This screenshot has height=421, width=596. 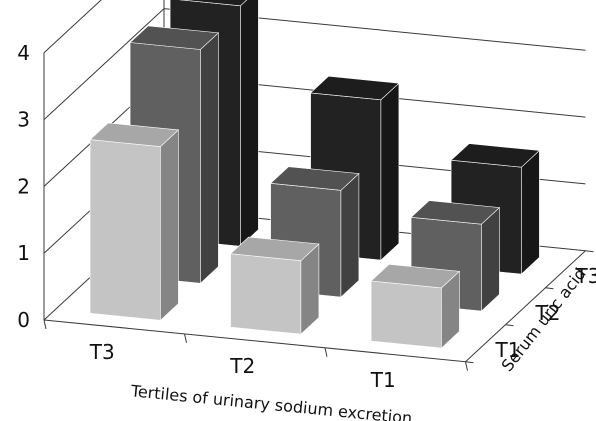 I want to click on x-tick-label: T2, so click(x=242, y=366).